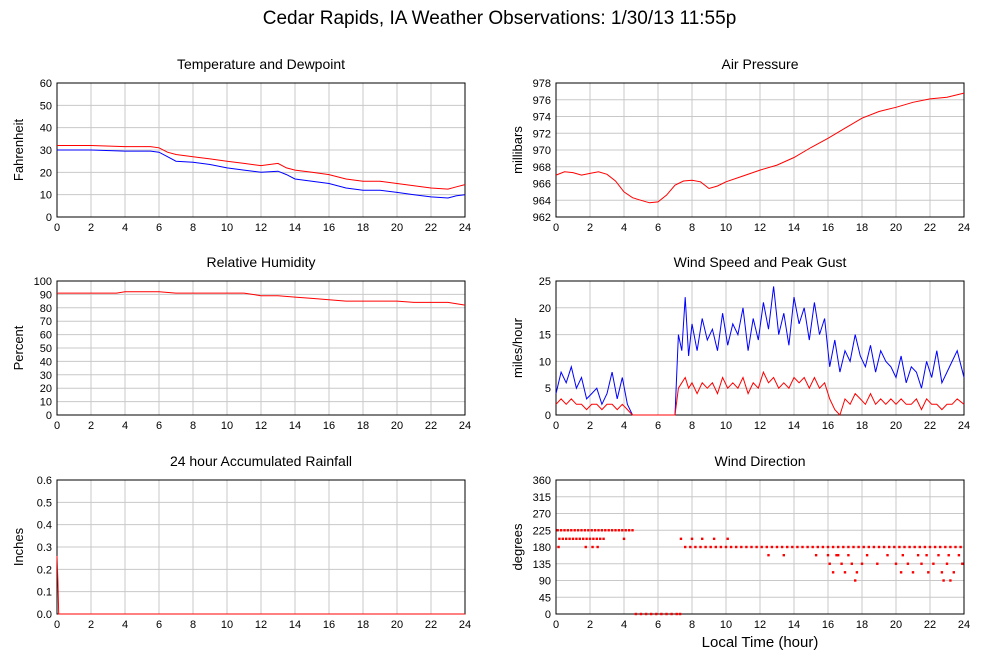 The image size is (999, 659). Describe the element at coordinates (542, 201) in the screenshot. I see `y-tick-label: 964` at that location.